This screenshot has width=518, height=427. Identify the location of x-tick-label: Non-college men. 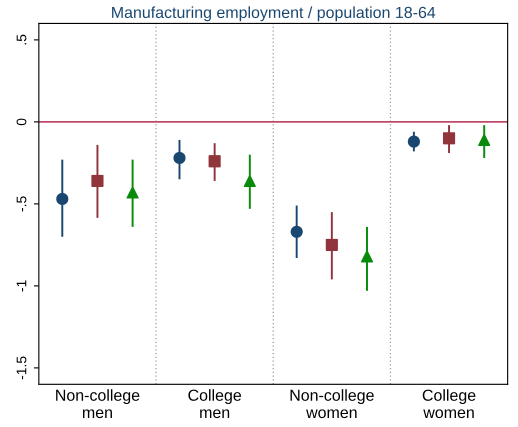
(98, 403).